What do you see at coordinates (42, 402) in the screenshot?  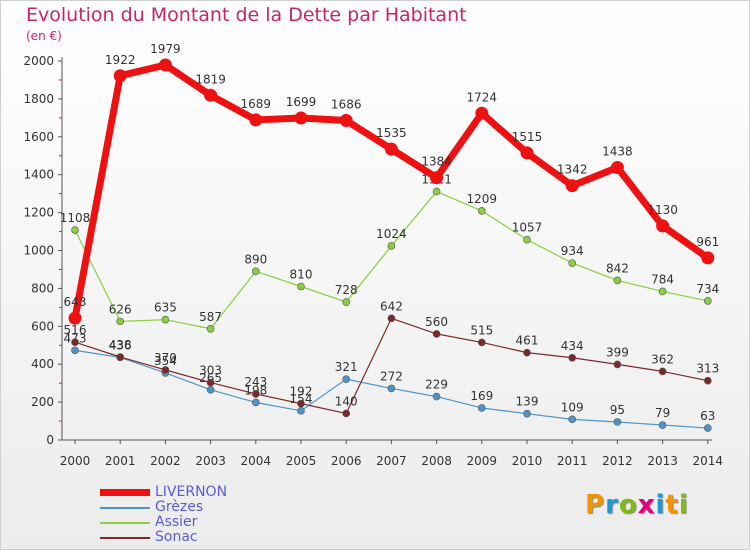 I see `y-tick-label: 200` at bounding box center [42, 402].